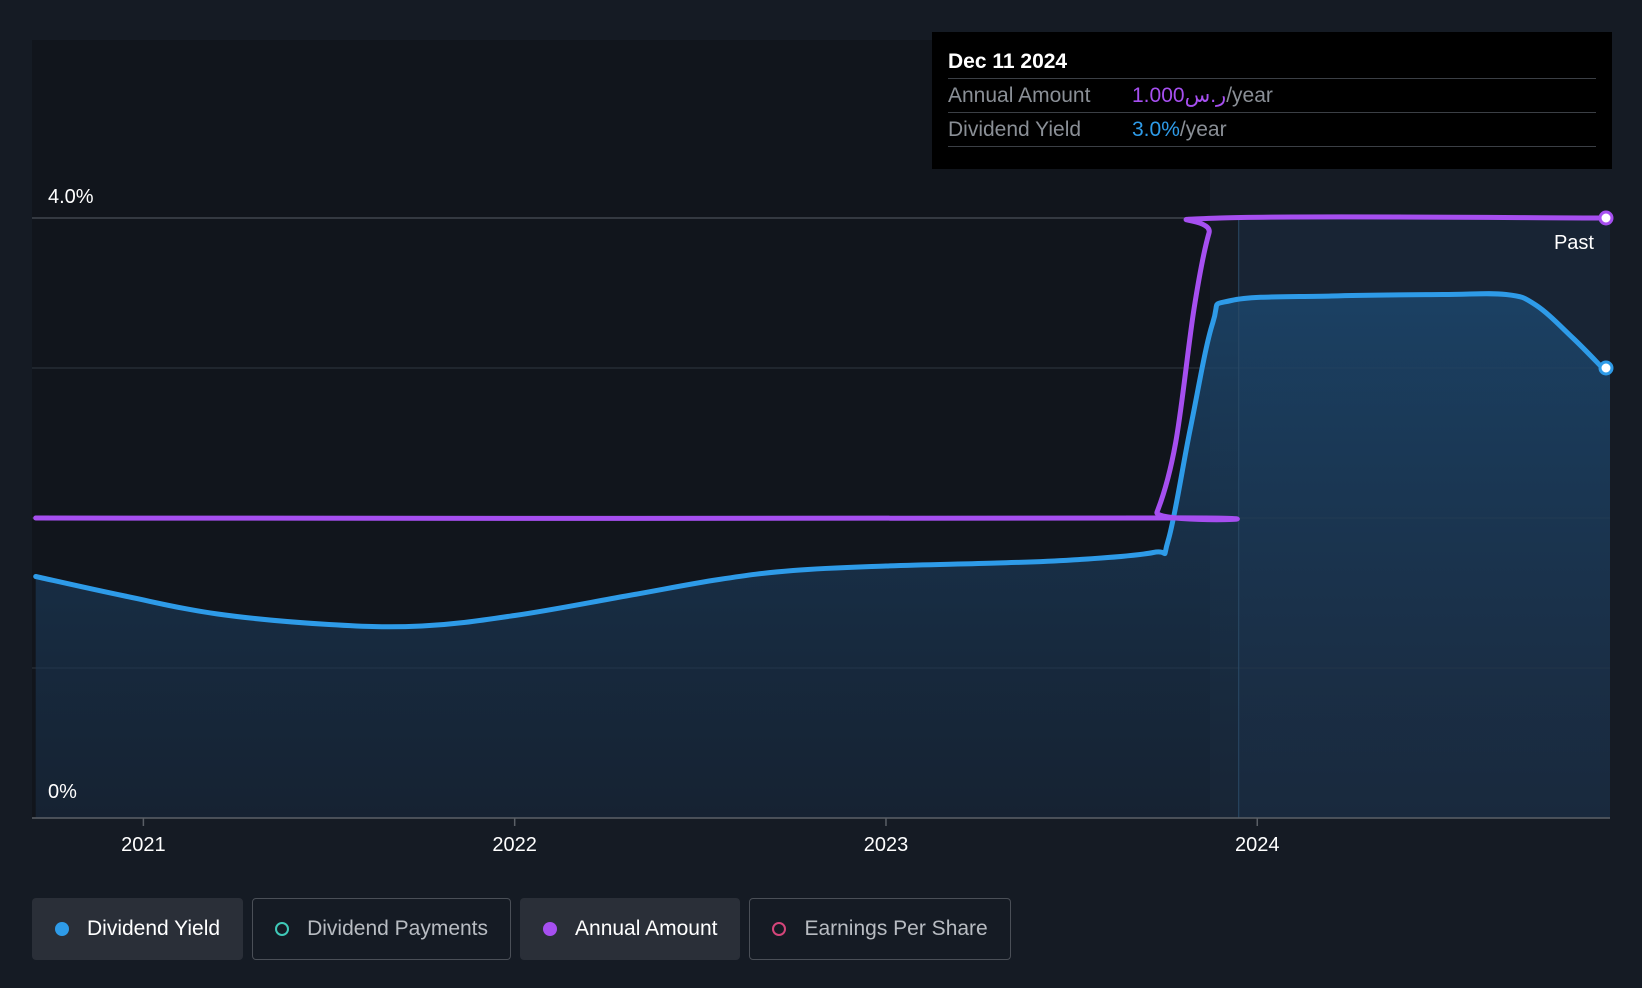 Image resolution: width=1642 pixels, height=988 pixels. What do you see at coordinates (700, 837) in the screenshot?
I see `x-axis-ticks: 2021 2022 2023 2024` at bounding box center [700, 837].